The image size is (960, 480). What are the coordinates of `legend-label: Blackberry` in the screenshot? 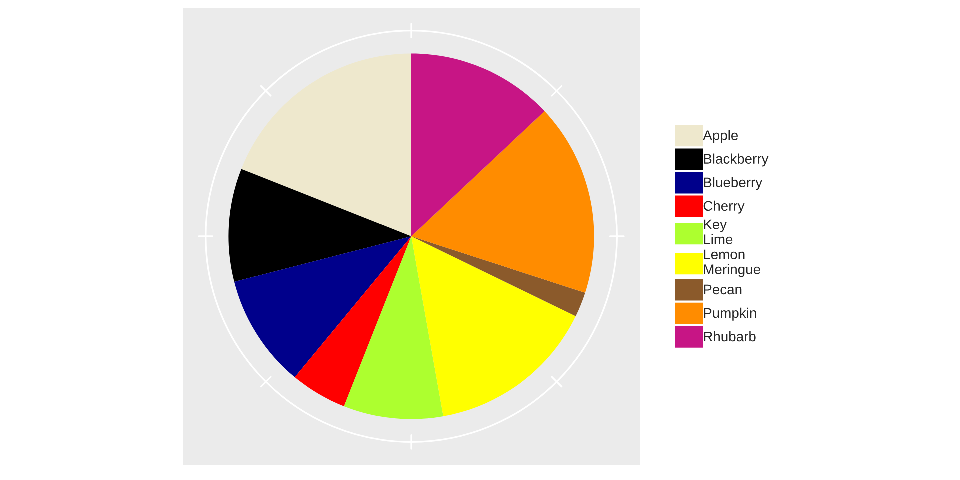 It's located at (736, 160).